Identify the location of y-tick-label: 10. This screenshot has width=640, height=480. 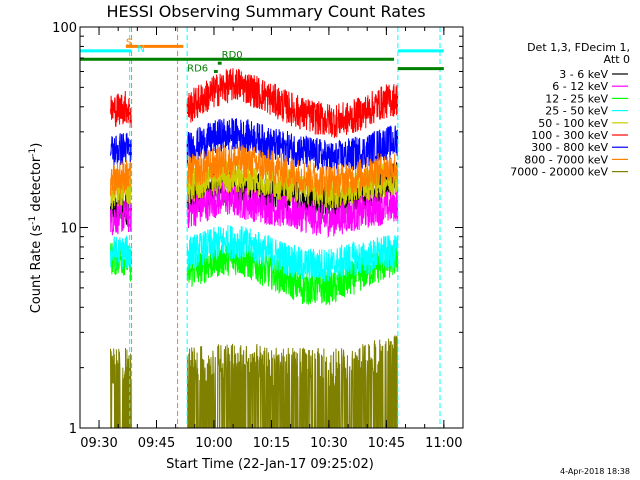
(68, 229).